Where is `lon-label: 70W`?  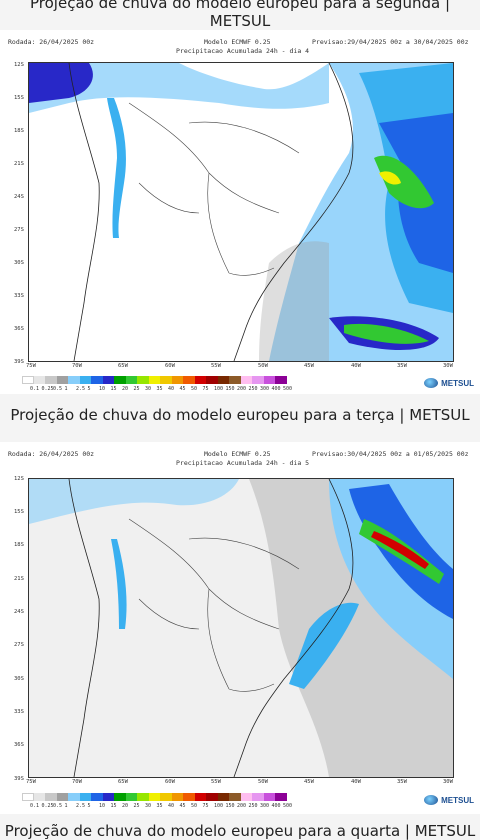
lon-label: 70W is located at coordinates (77, 366).